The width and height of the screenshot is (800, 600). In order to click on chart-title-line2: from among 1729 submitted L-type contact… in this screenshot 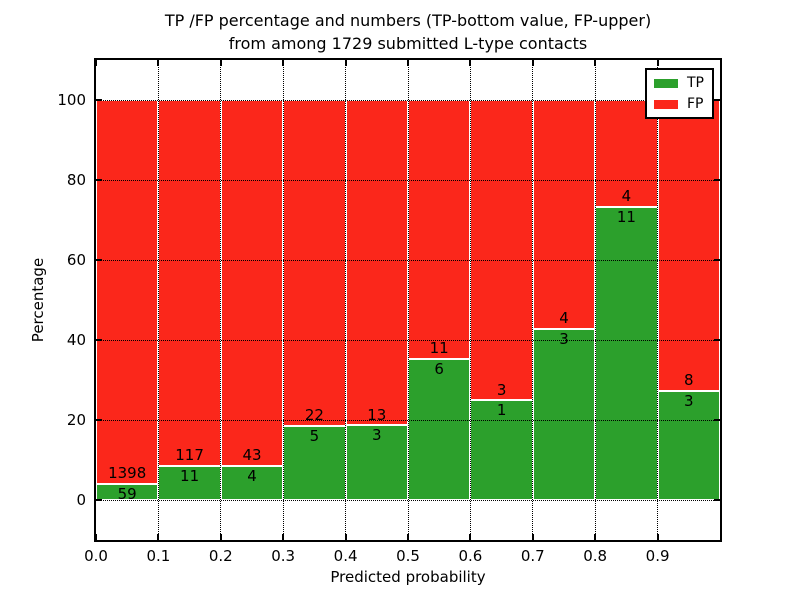, I will do `click(408, 44)`.